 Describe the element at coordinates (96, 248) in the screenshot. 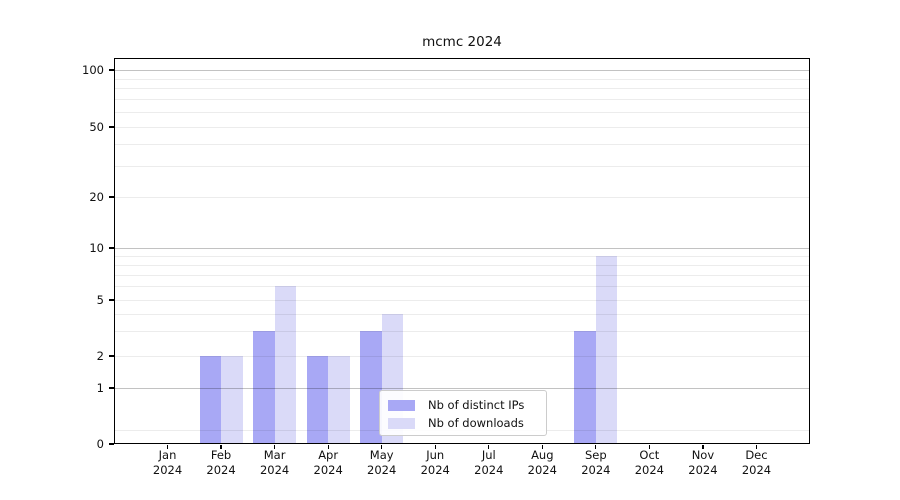

I see `y-tick-label: 10` at that location.